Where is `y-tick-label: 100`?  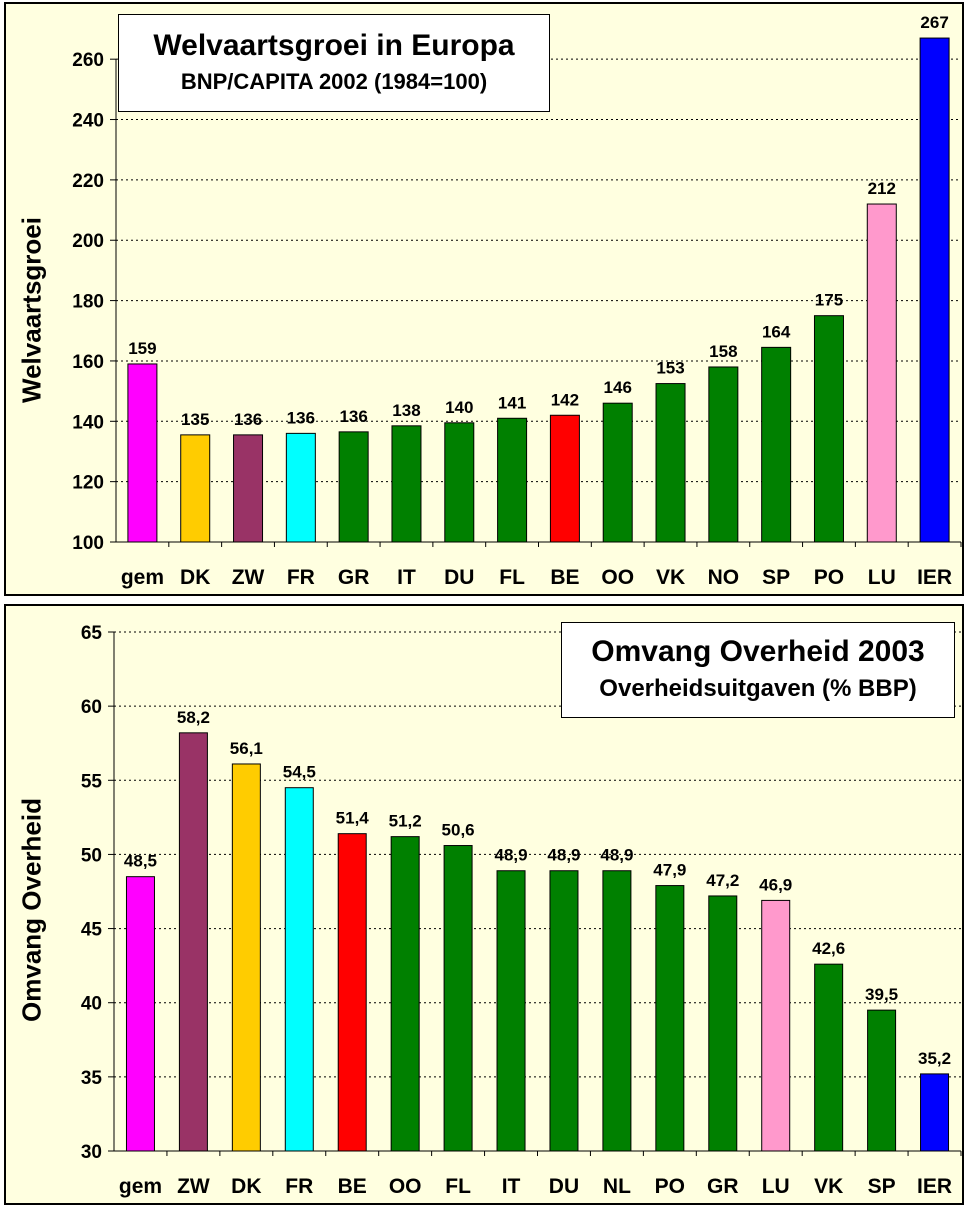 y-tick-label: 100 is located at coordinates (88, 543).